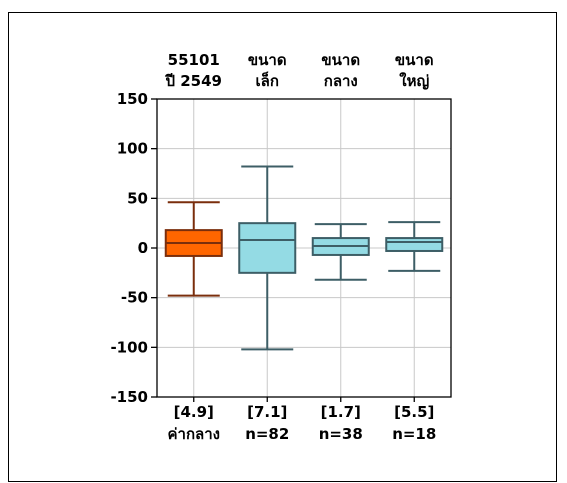  What do you see at coordinates (143, 248) in the screenshot?
I see `y-tick-label-3: 0` at bounding box center [143, 248].